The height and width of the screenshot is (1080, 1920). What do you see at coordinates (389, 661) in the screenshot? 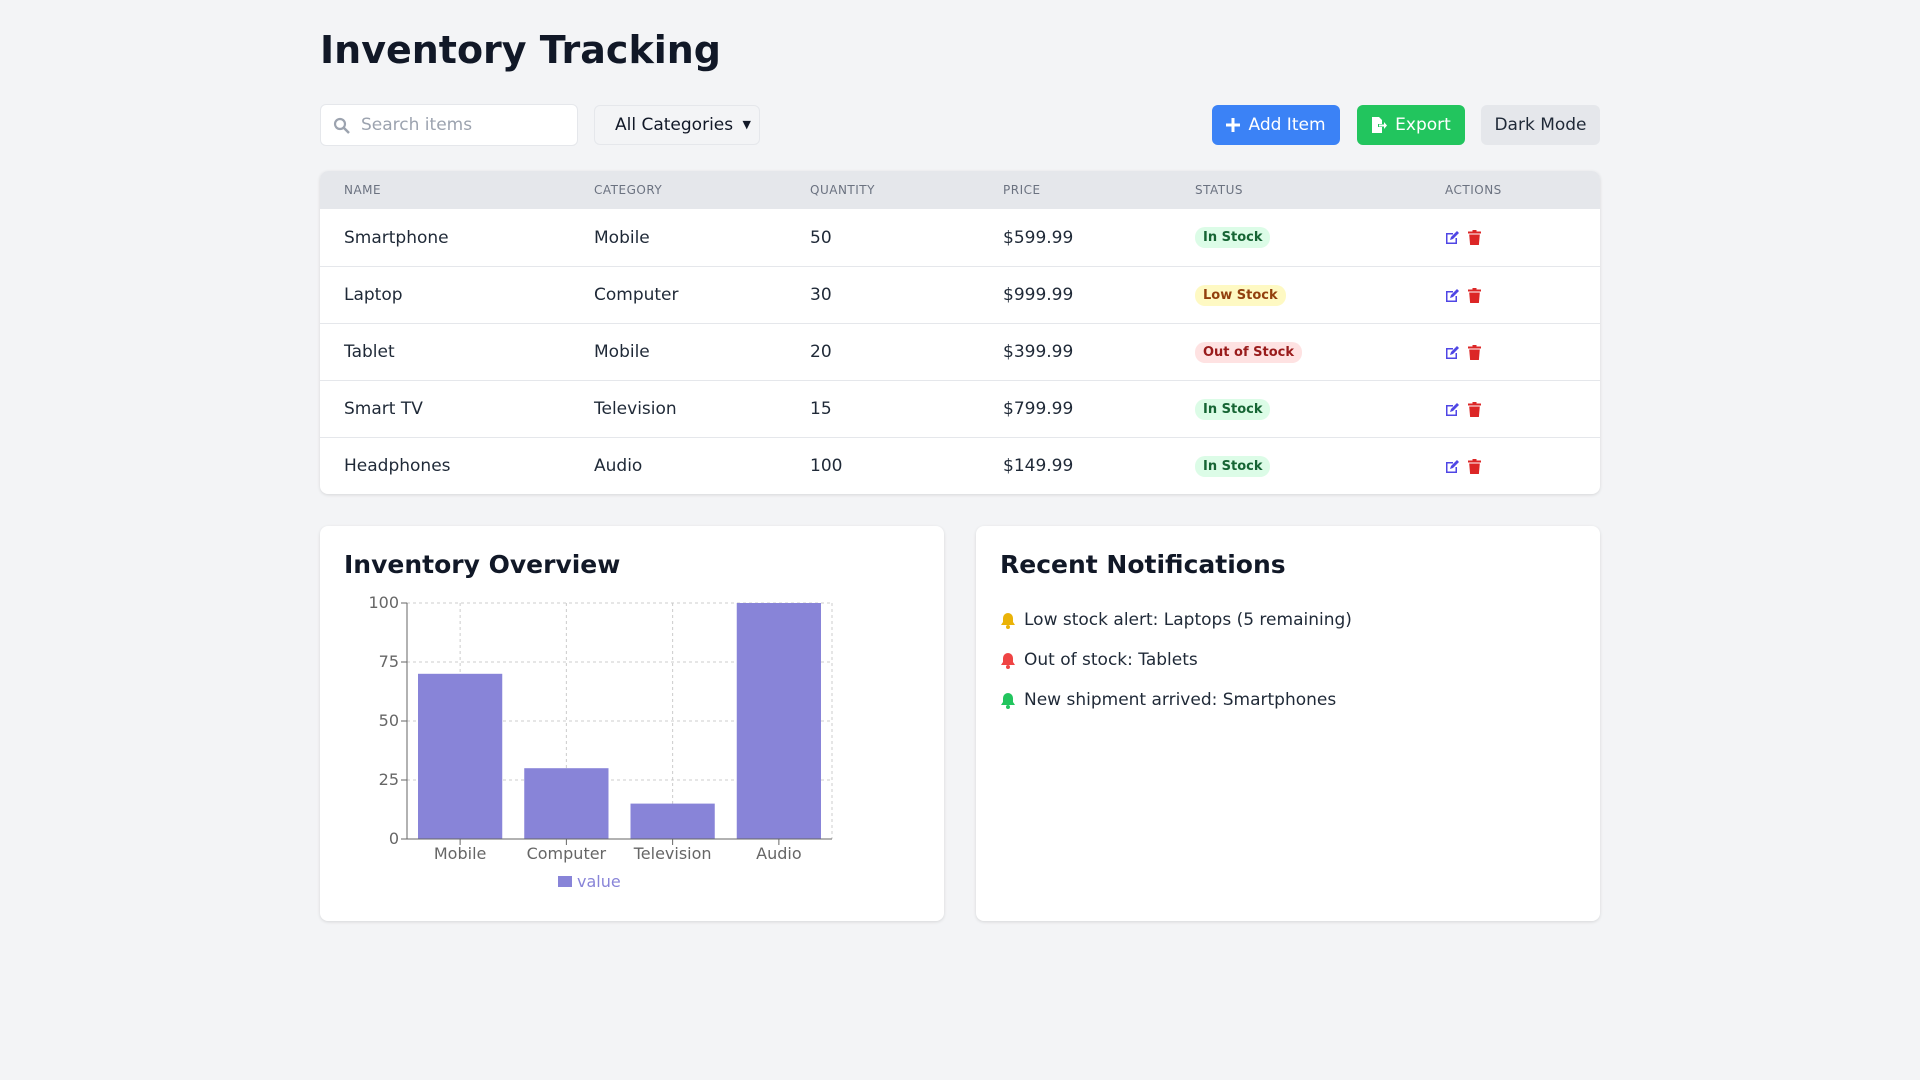
I see `y-tick-label: 75` at bounding box center [389, 661].